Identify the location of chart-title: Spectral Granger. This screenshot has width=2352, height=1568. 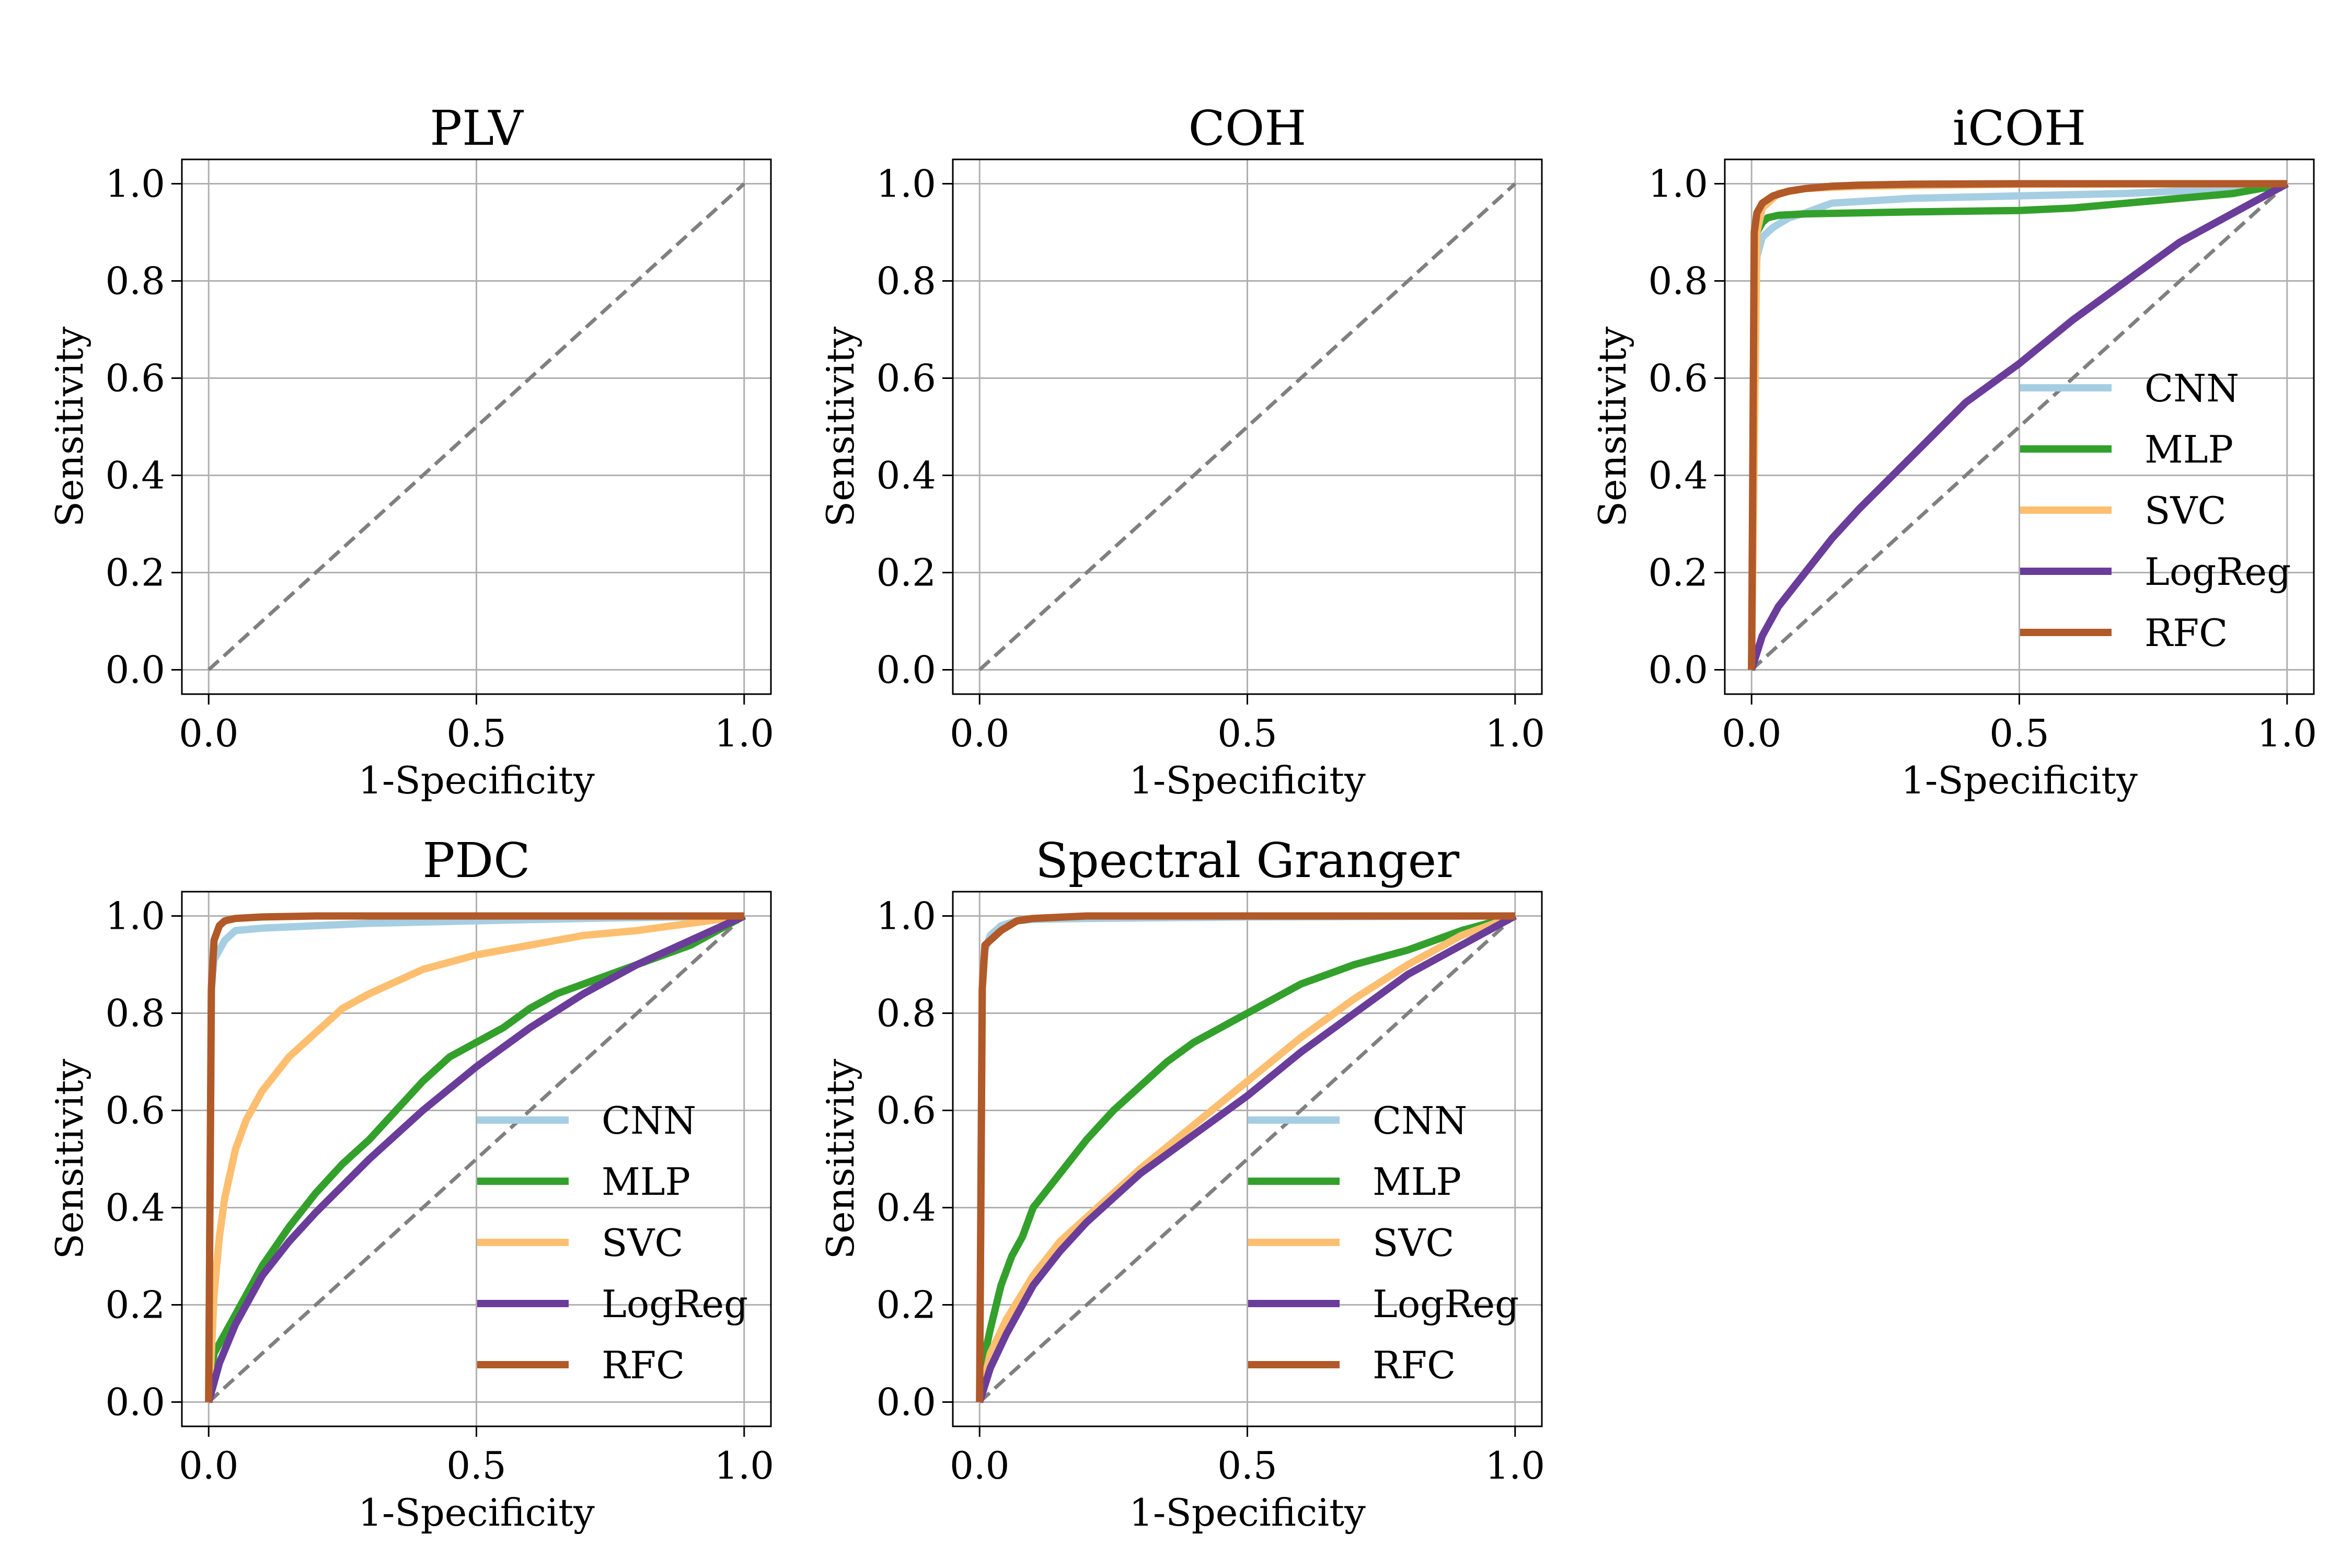
(1247, 861).